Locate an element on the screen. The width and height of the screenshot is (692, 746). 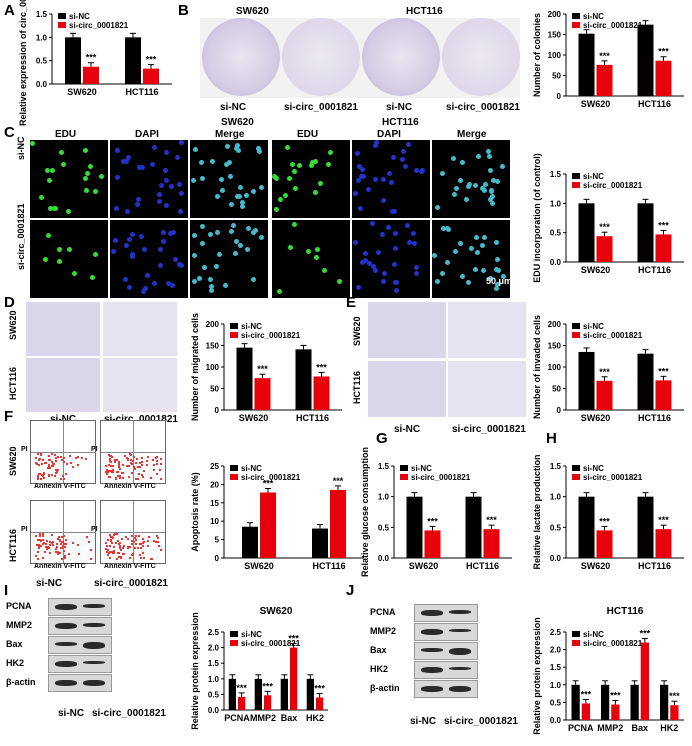
y-tick-label: 150 is located at coordinates (555, 35).